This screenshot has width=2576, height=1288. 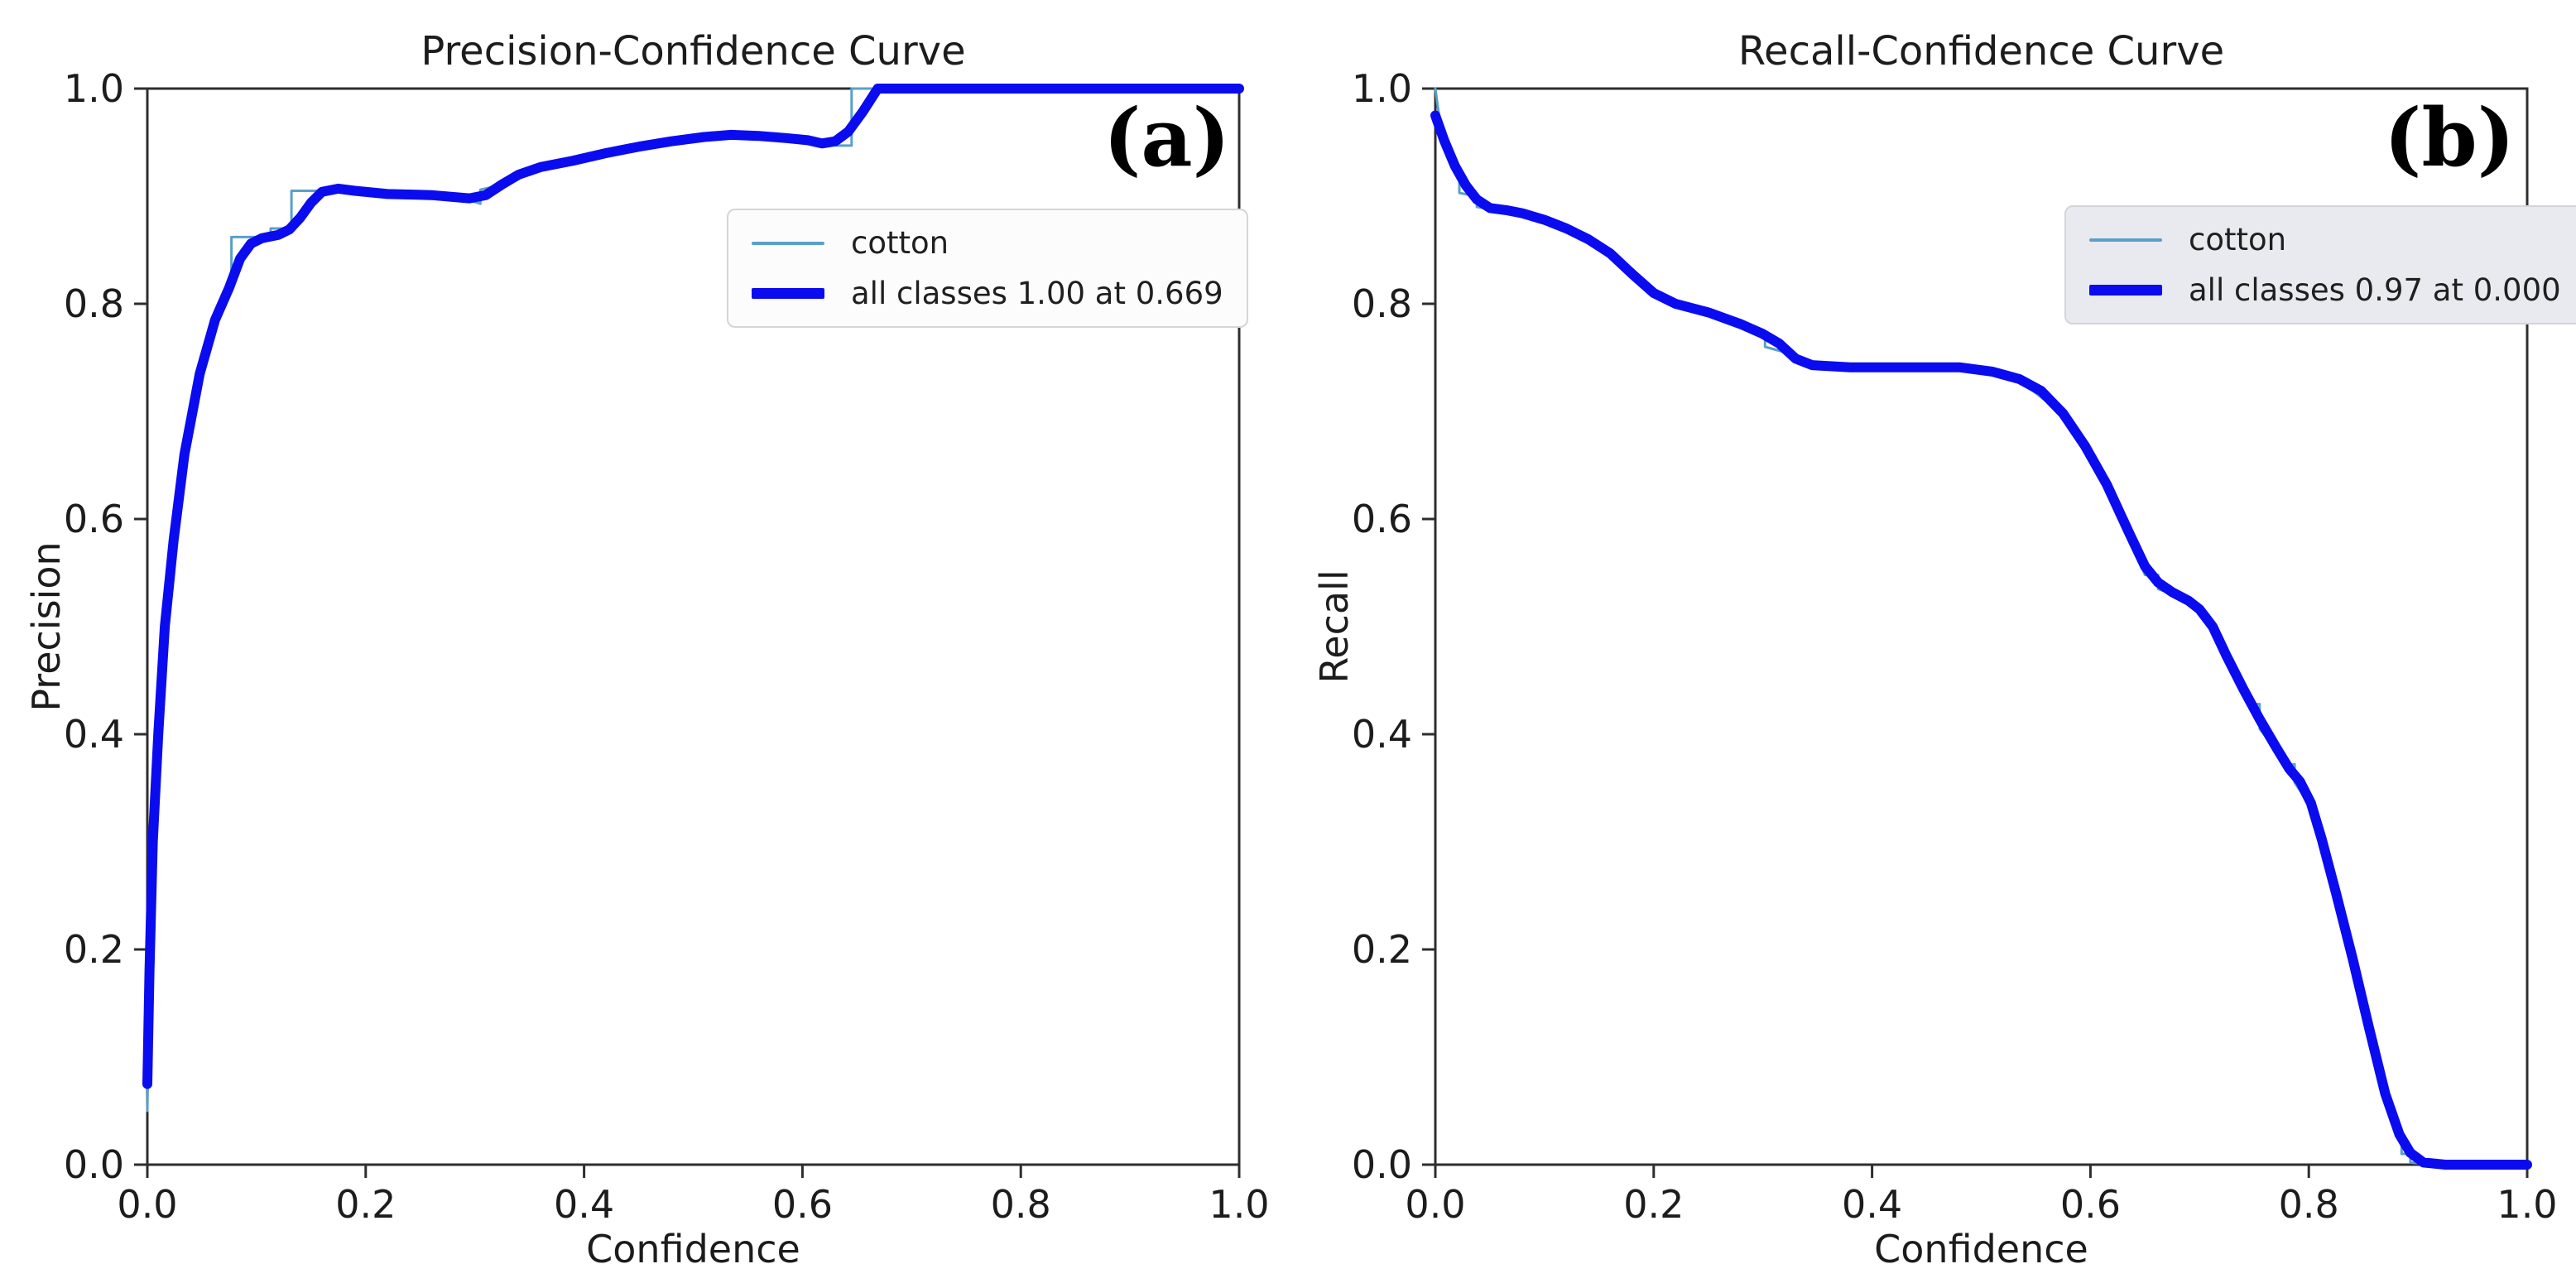 I want to click on legend-item-all-classes: all classes 1.00 at 0.669, so click(x=987, y=293).